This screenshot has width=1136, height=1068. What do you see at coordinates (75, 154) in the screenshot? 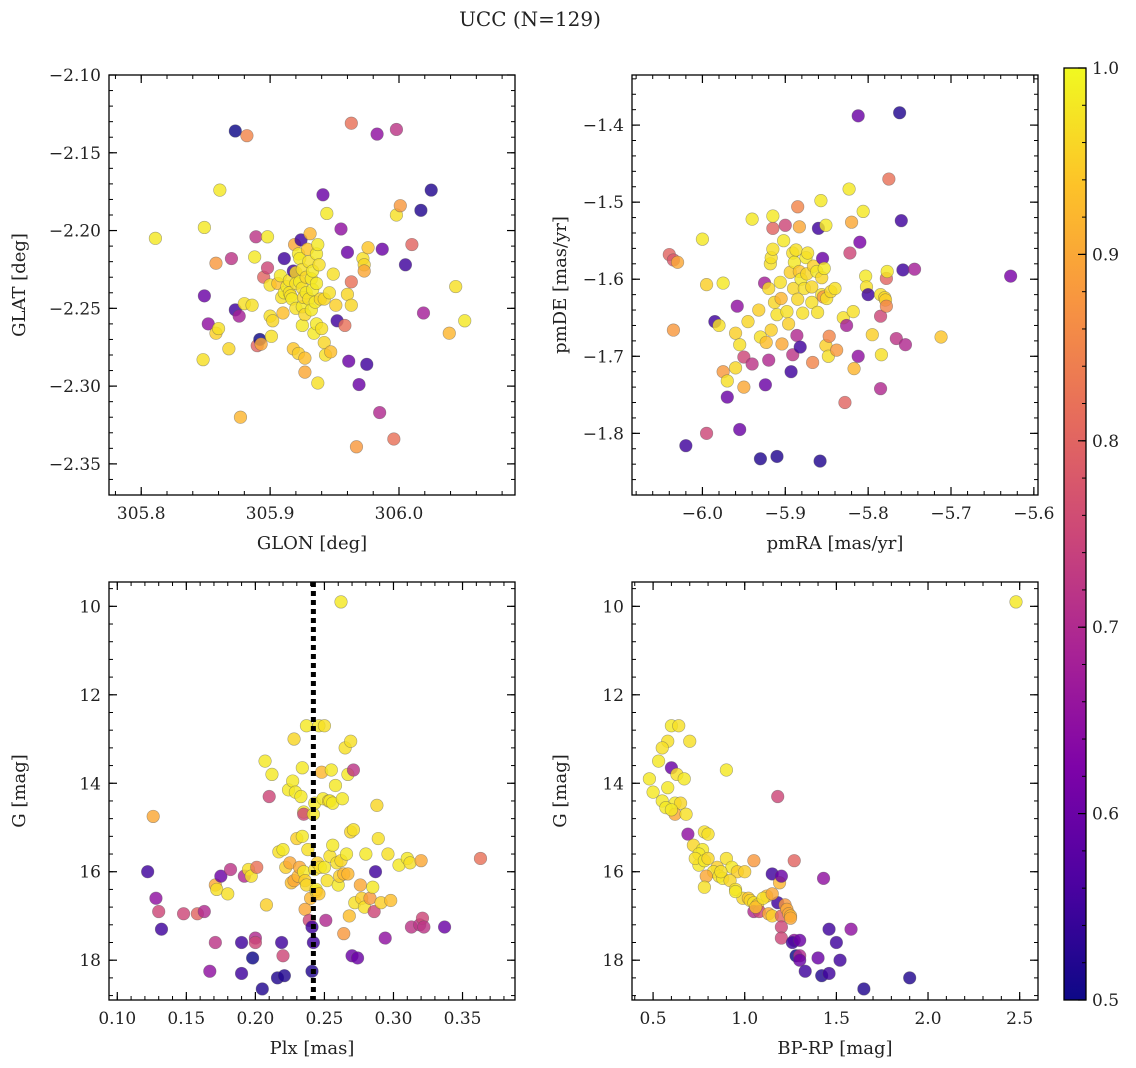
I see `y-tick-label: −2.15` at bounding box center [75, 154].